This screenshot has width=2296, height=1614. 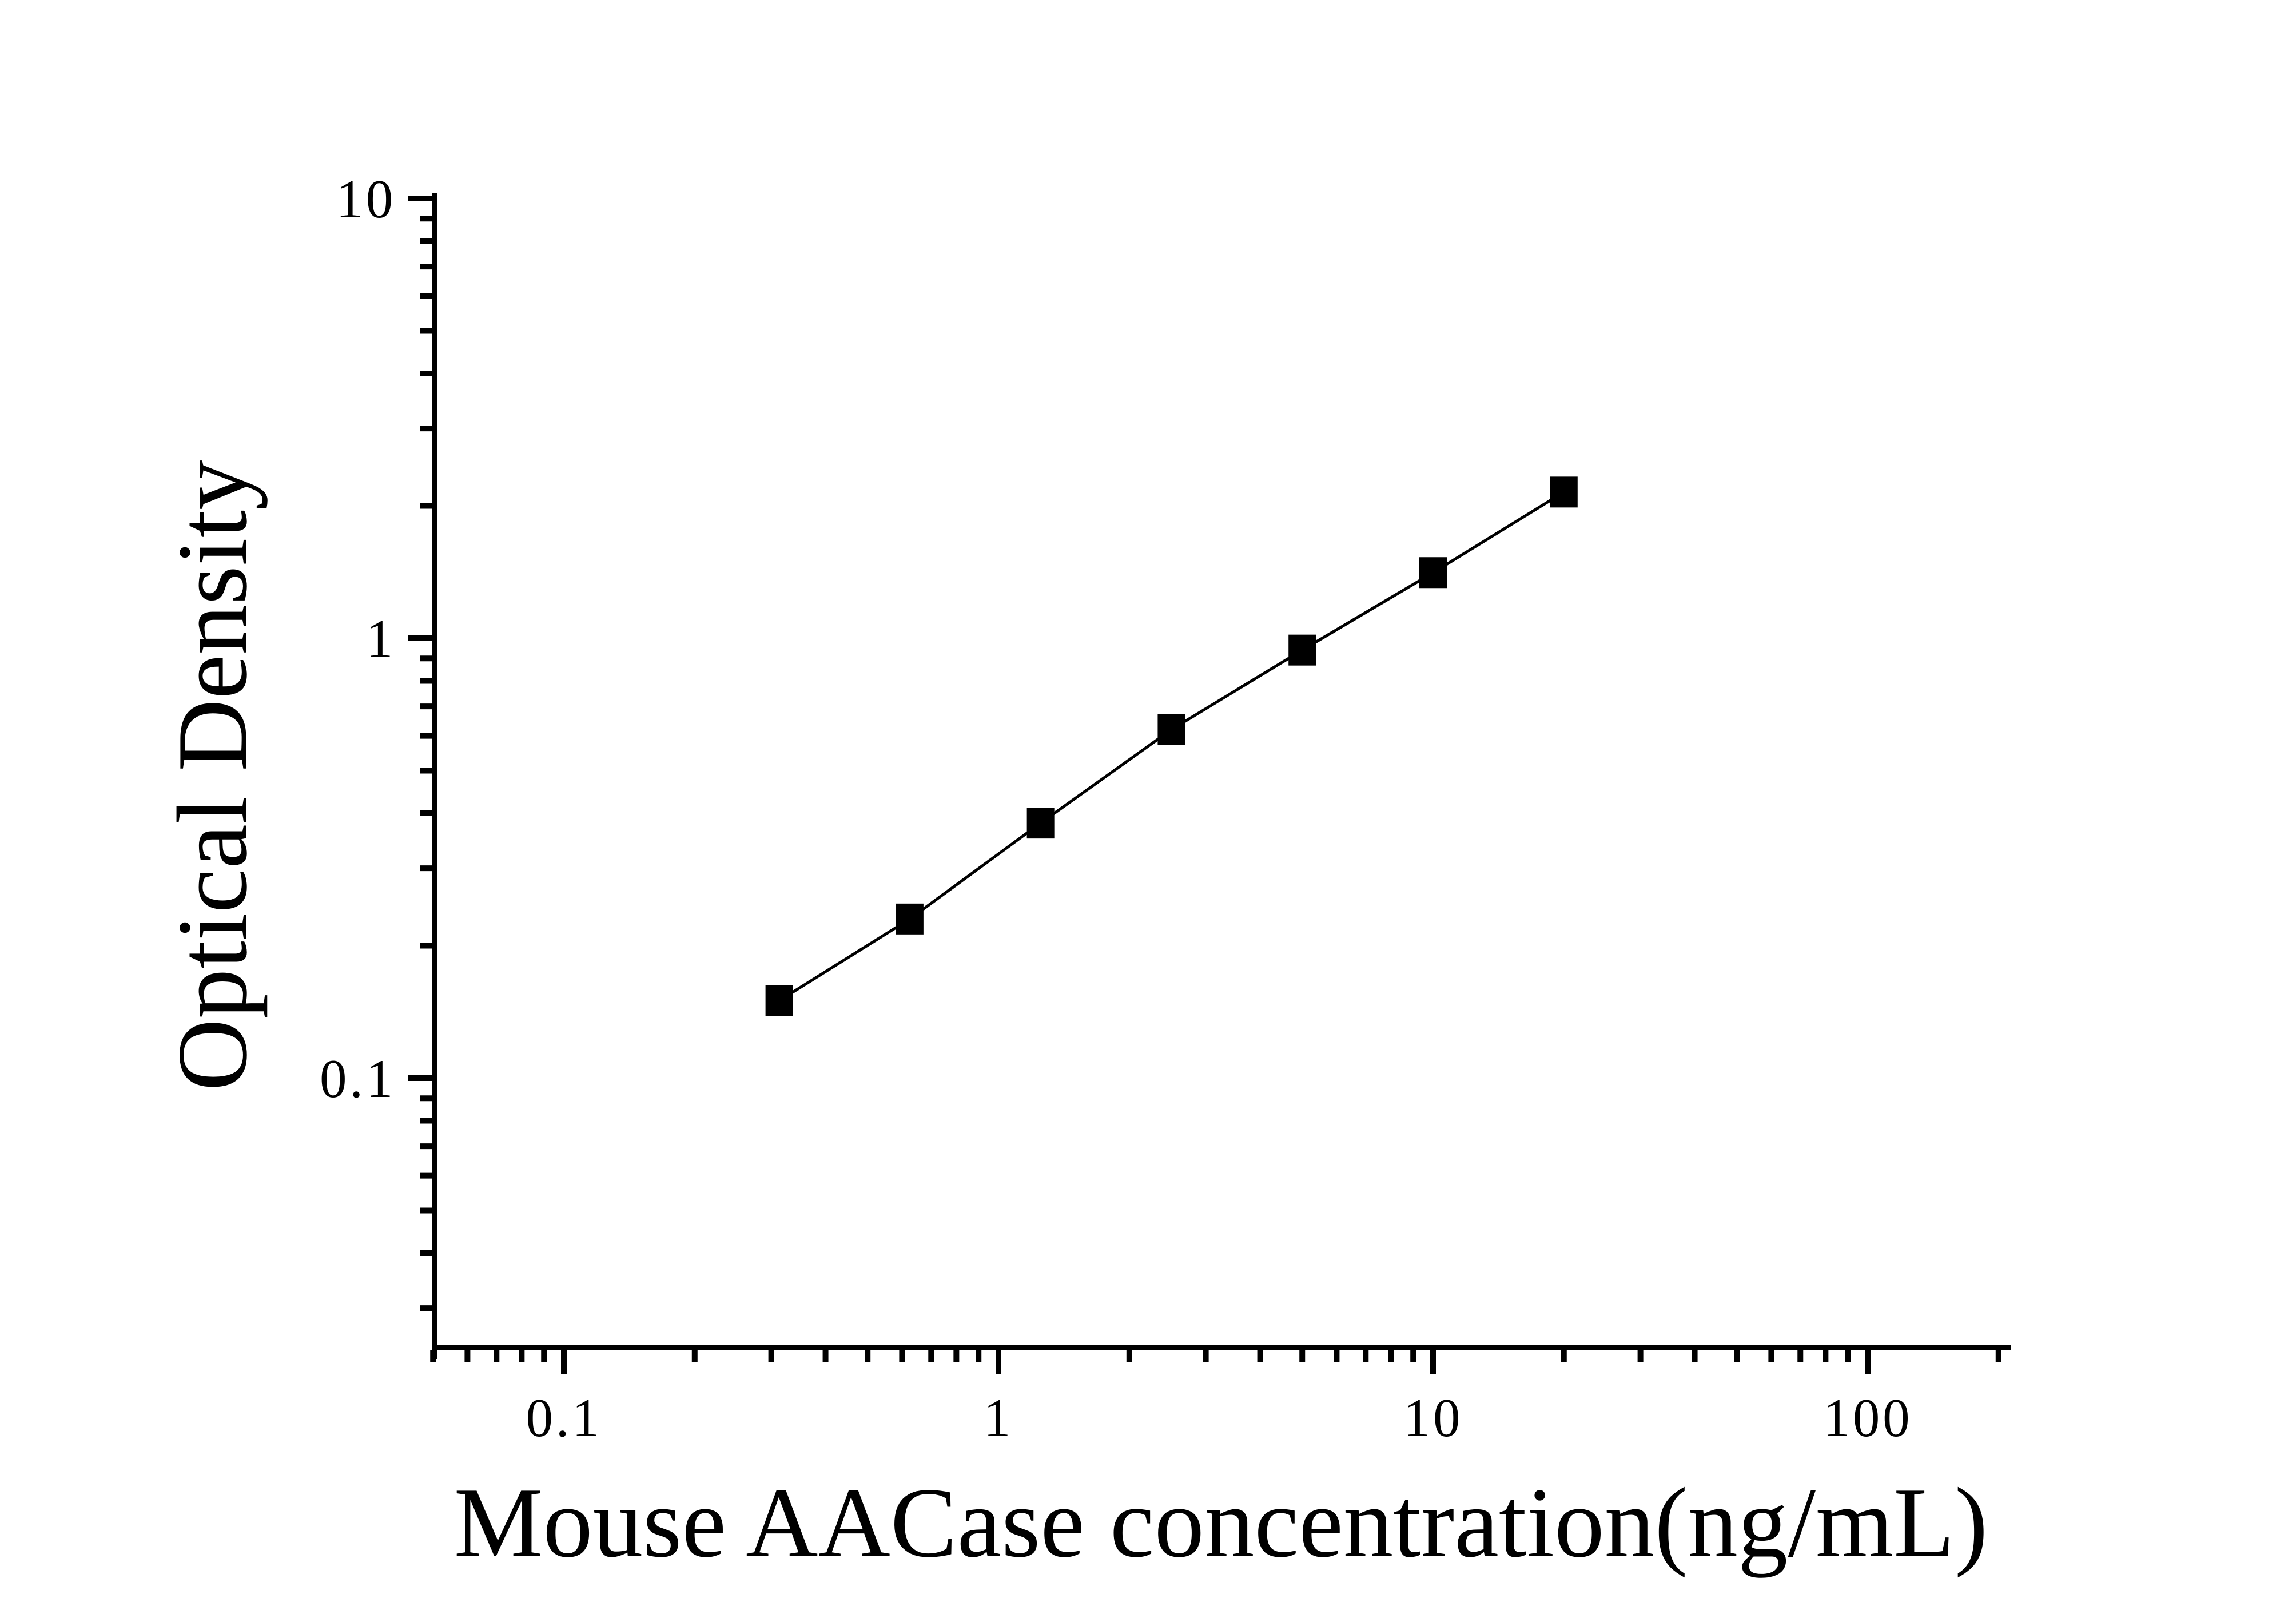 I want to click on x-axis-title: Mouse AACase concentration(ng/mL), so click(x=1221, y=1522).